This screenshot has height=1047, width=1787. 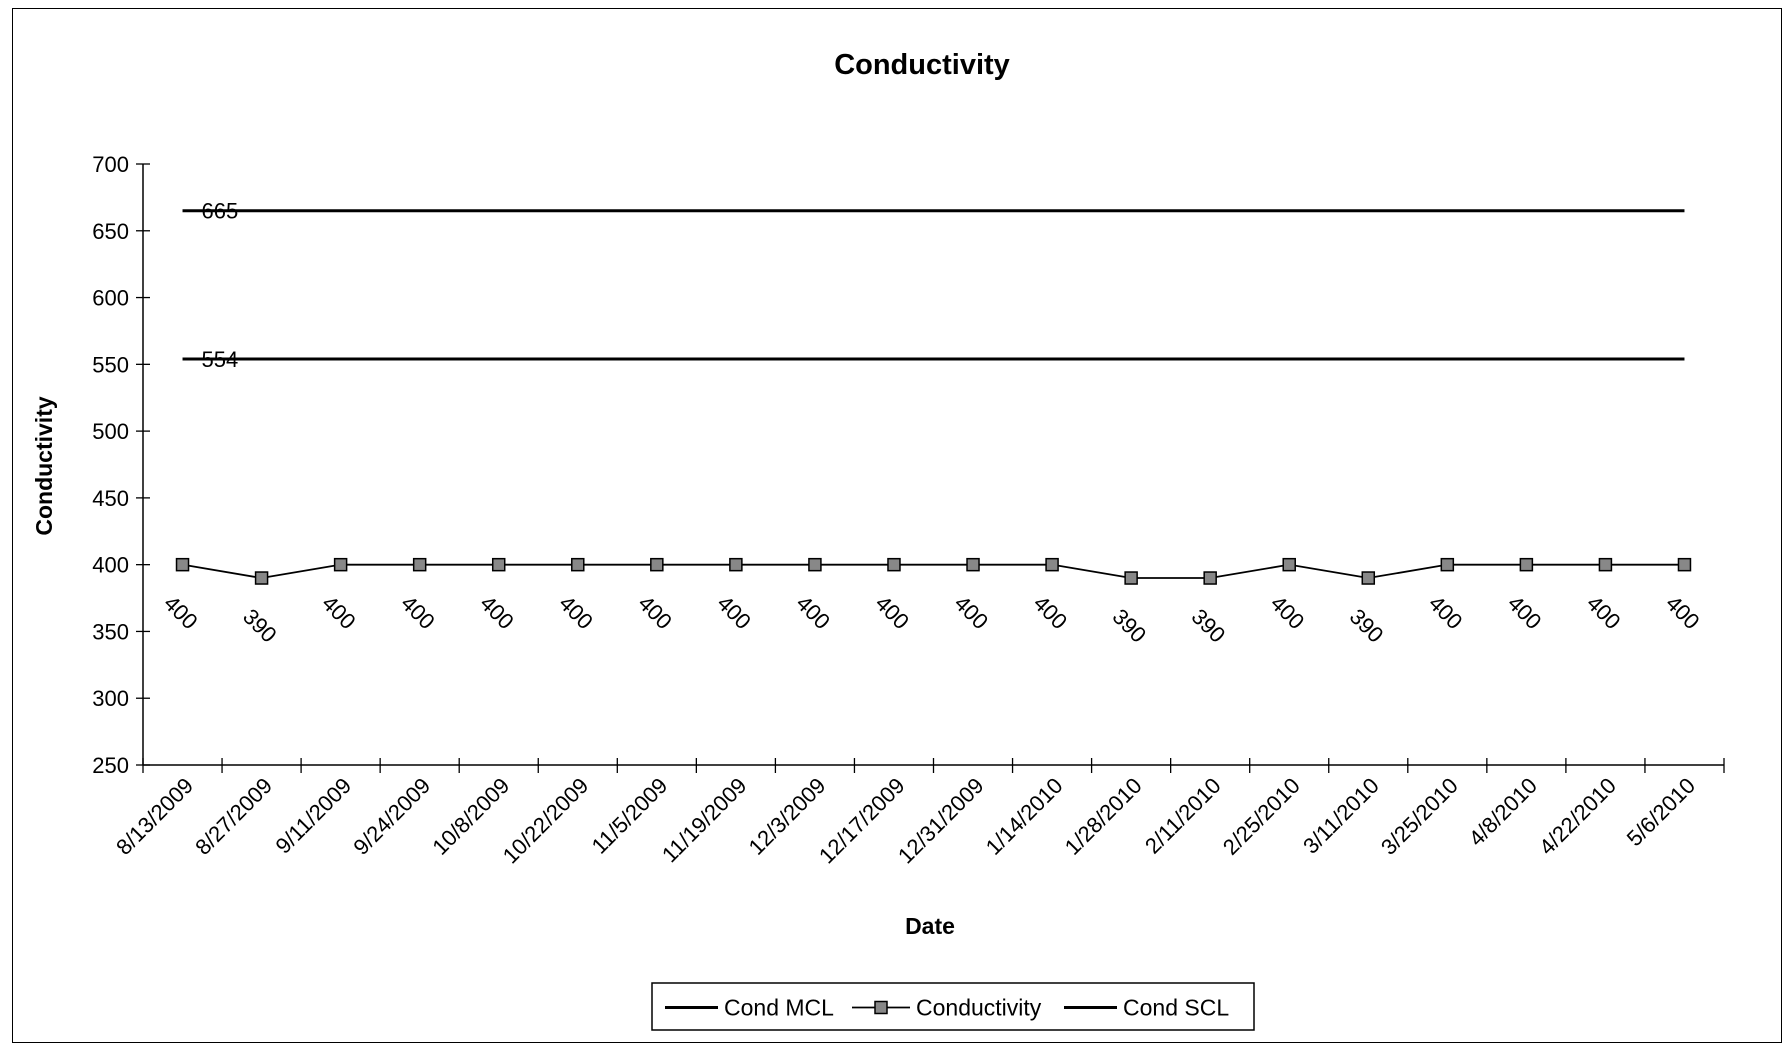 What do you see at coordinates (933, 571) in the screenshot?
I see `conductivity-line` at bounding box center [933, 571].